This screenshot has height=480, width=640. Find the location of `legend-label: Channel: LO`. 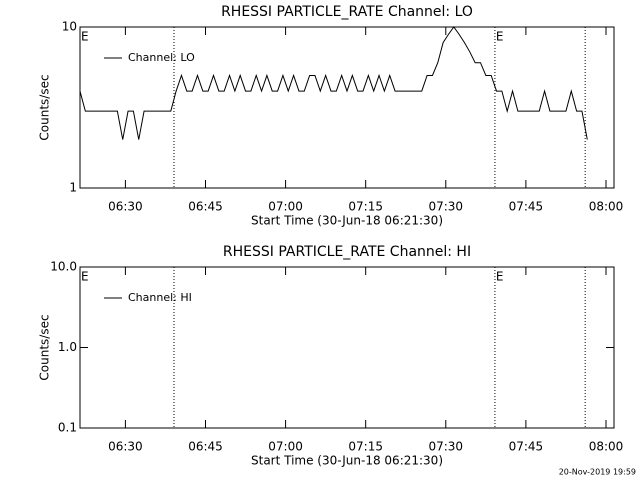

legend-label: Channel: LO is located at coordinates (161, 57).